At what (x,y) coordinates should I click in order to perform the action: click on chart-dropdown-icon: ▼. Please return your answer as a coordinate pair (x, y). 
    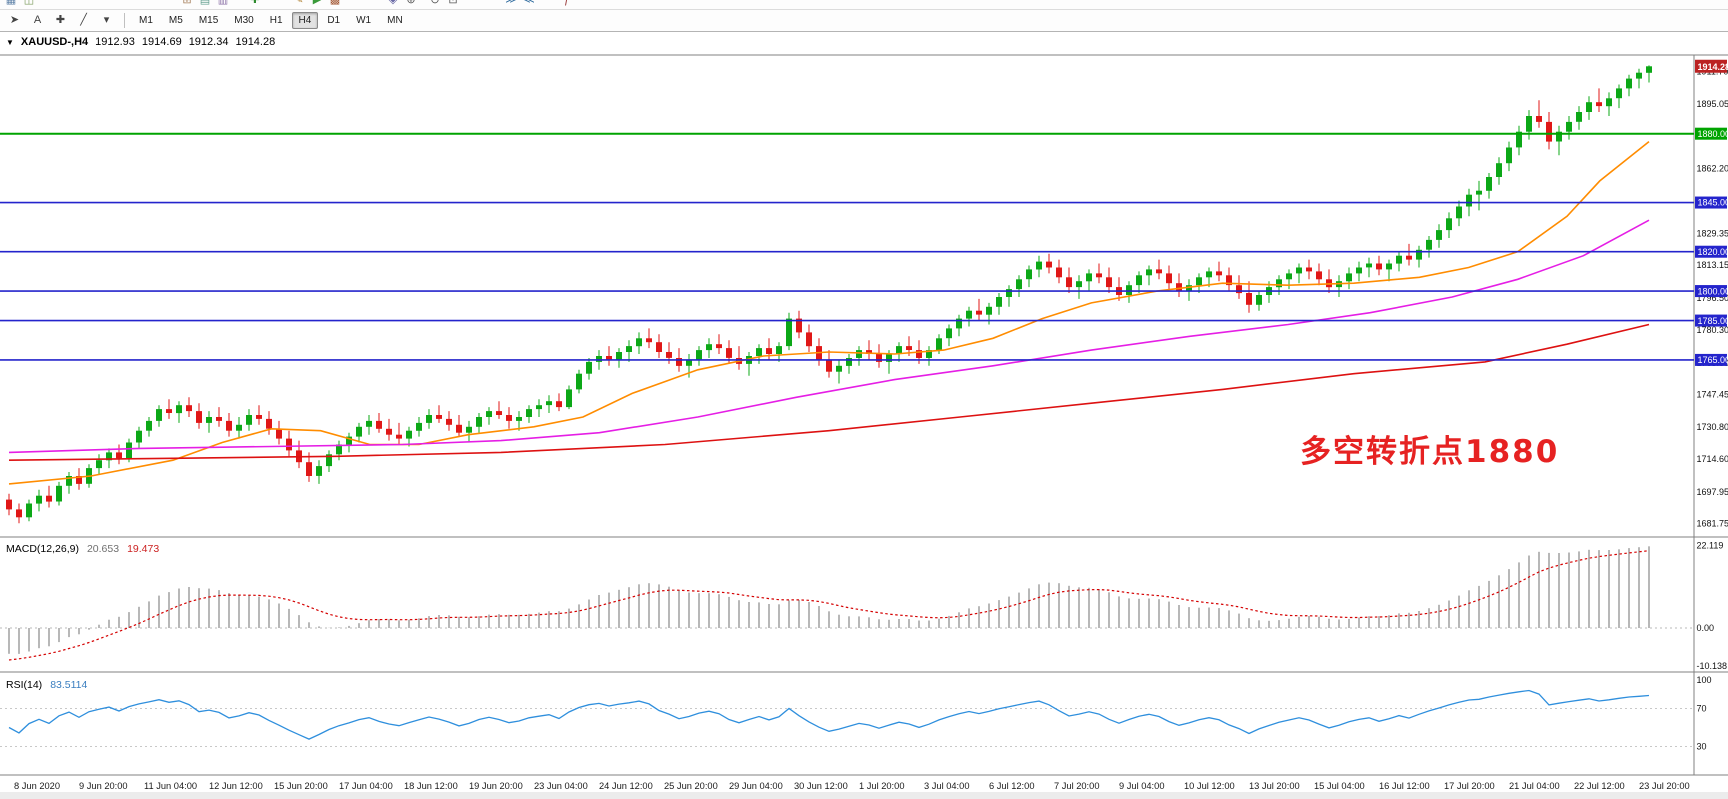
    Looking at the image, I should click on (10, 42).